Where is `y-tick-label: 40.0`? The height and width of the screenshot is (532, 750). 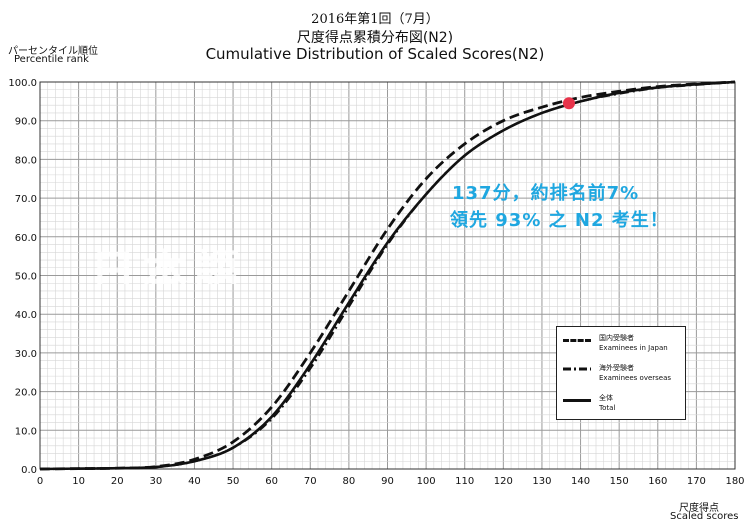
y-tick-label: 40.0 is located at coordinates (26, 315).